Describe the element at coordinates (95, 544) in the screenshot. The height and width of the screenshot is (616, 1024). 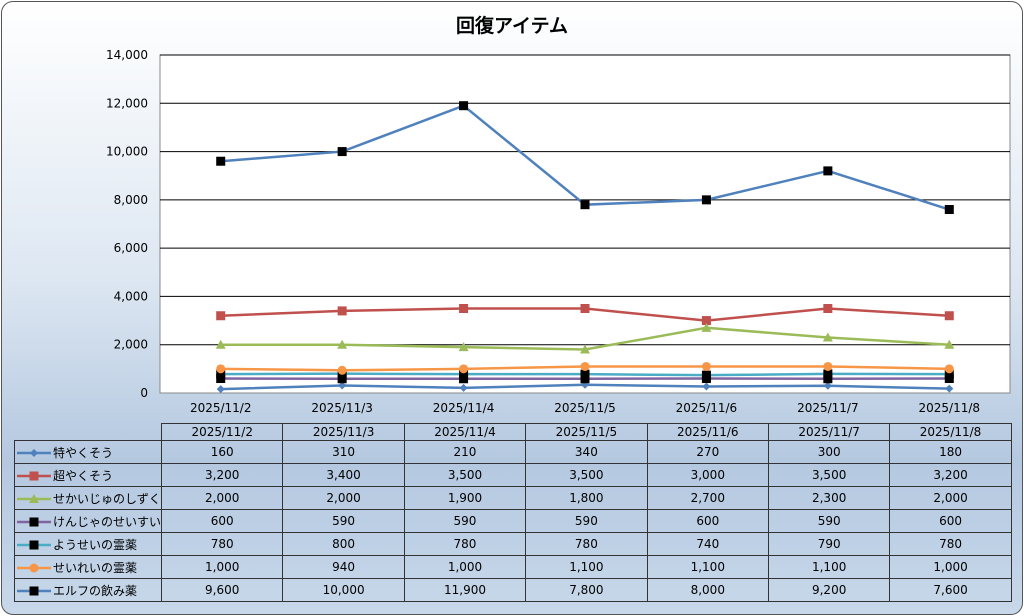
I see `series-name: ようせいの霊薬` at that location.